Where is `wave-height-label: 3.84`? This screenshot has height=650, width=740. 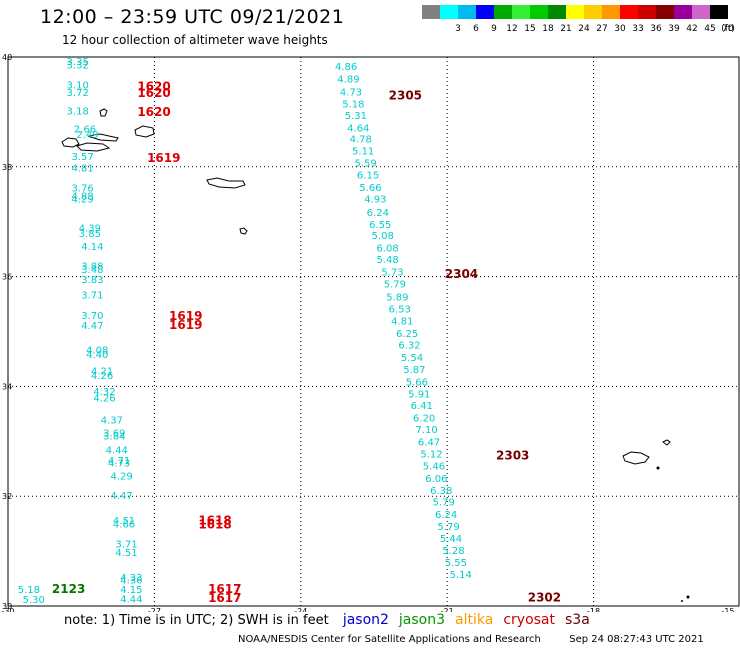 wave-height-label: 3.84 is located at coordinates (114, 436).